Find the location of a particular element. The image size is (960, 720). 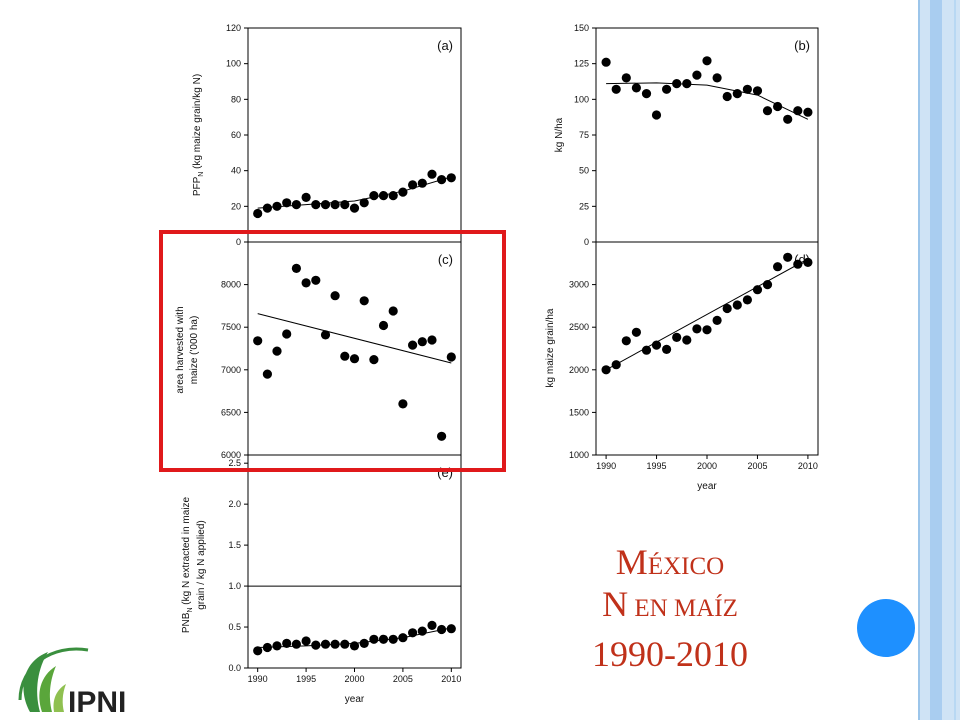

title-line1-initial: M is located at coordinates (632, 562).